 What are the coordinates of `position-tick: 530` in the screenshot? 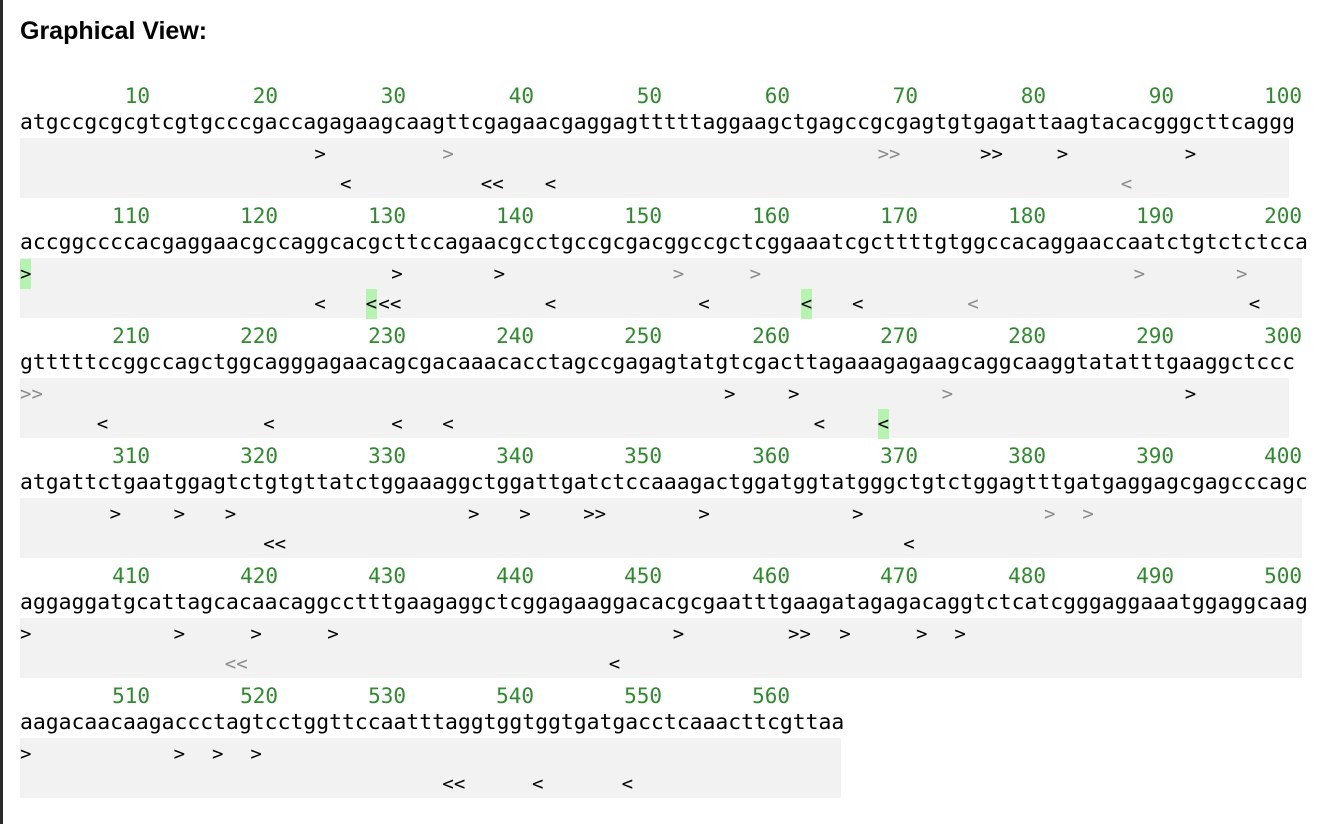 It's located at (387, 696).